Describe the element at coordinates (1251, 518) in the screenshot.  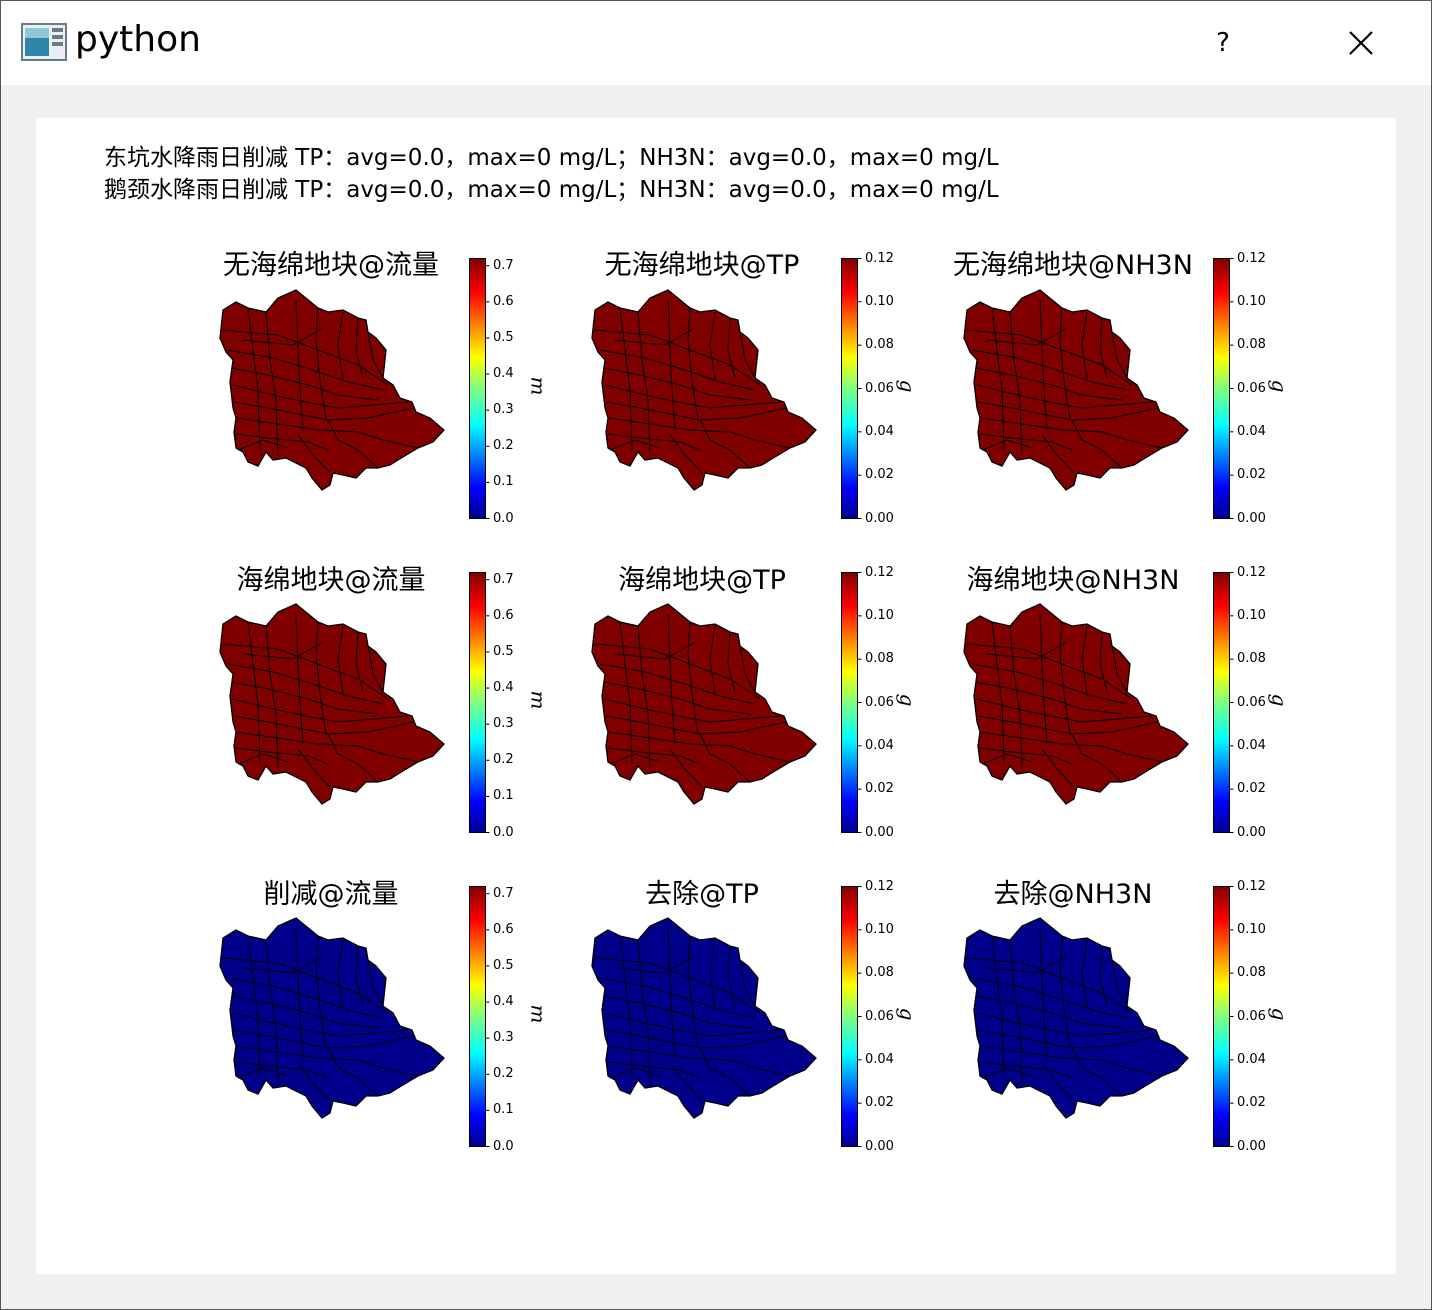
I see `colorbar-tick-label: 0.00` at that location.